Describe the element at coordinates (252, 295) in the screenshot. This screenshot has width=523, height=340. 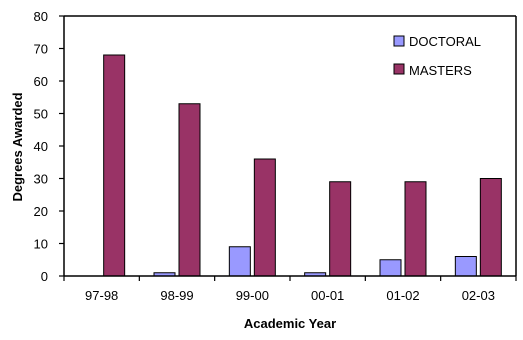
I see `x-tick-label: 99-00` at that location.